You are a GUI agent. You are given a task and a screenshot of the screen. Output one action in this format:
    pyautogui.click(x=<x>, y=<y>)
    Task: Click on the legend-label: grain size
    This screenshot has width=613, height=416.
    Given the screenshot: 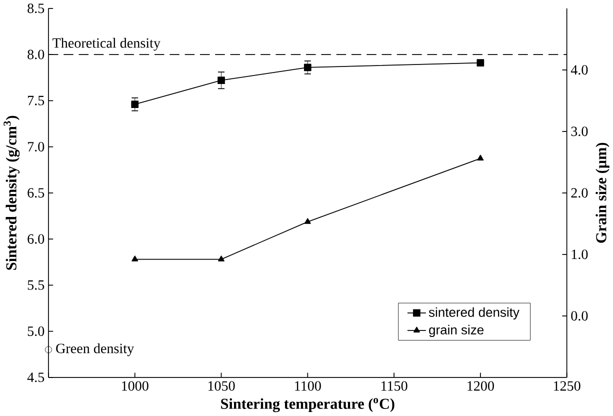 What is the action you would take?
    pyautogui.click(x=456, y=331)
    